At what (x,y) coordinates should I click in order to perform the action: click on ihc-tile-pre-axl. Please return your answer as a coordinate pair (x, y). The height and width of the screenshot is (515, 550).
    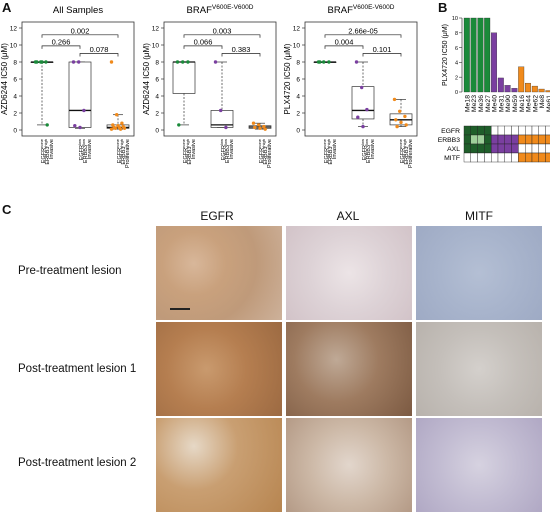
    Looking at the image, I should click on (349, 273).